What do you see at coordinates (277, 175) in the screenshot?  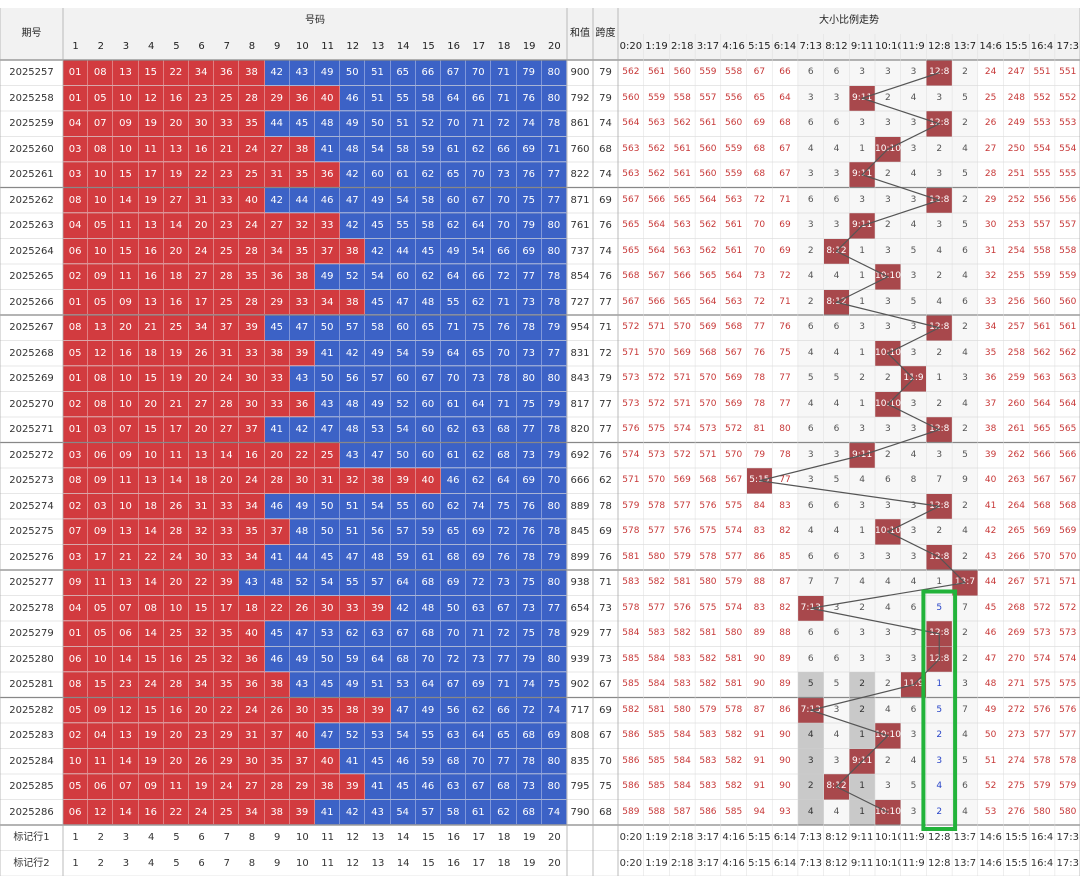 I see `number-ball: 31` at bounding box center [277, 175].